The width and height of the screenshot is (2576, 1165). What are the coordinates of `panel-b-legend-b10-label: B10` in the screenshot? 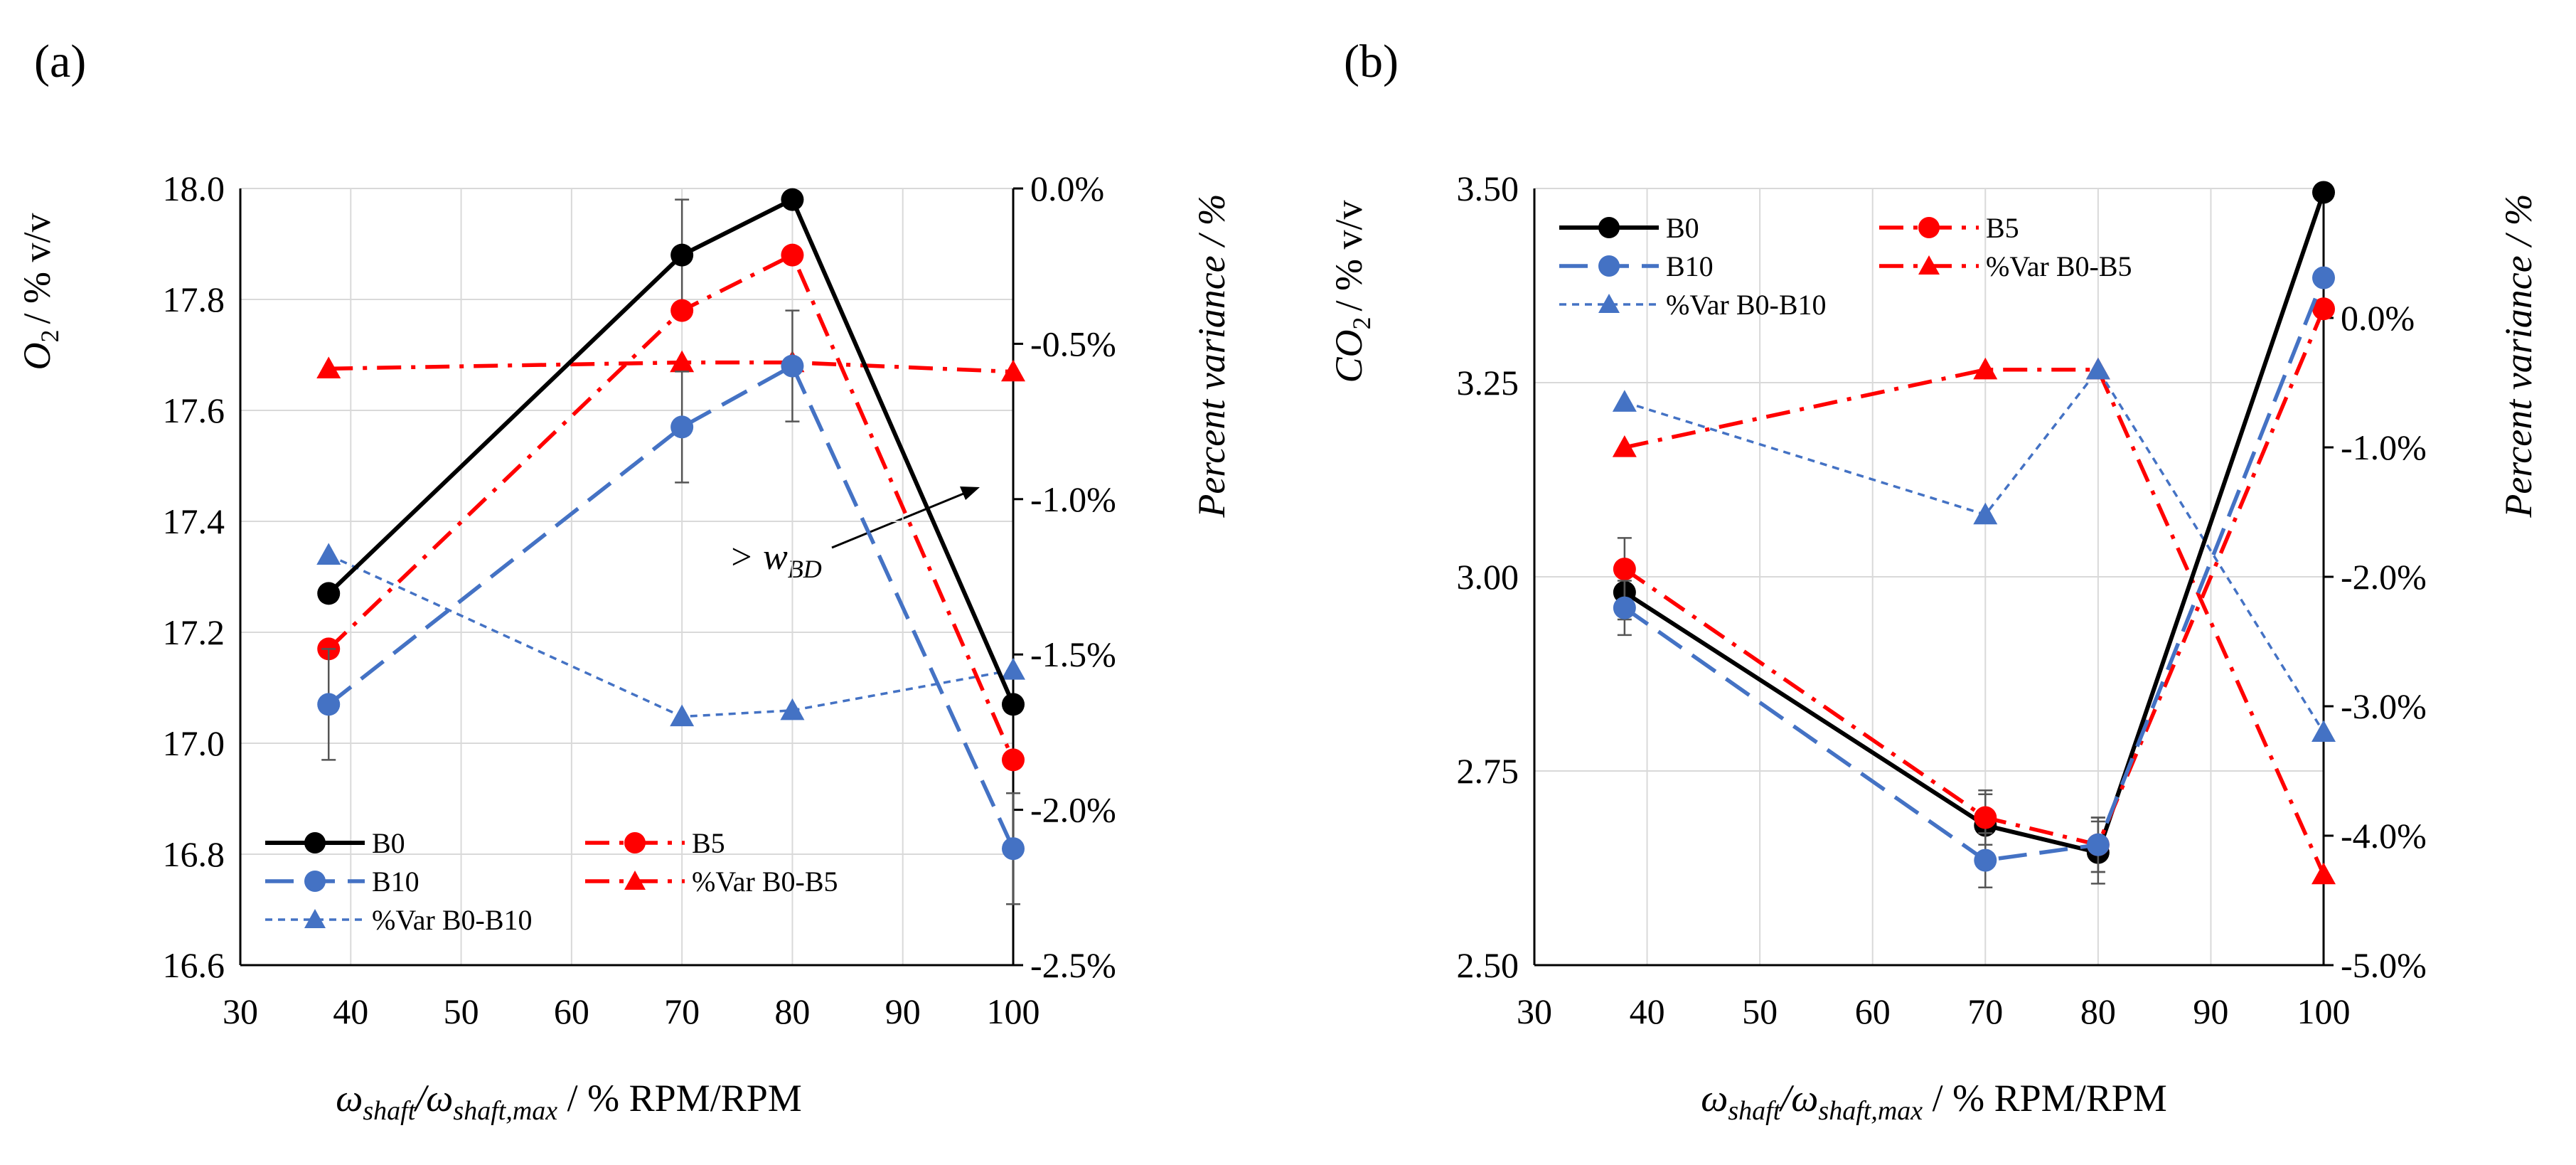 It's located at (1690, 266).